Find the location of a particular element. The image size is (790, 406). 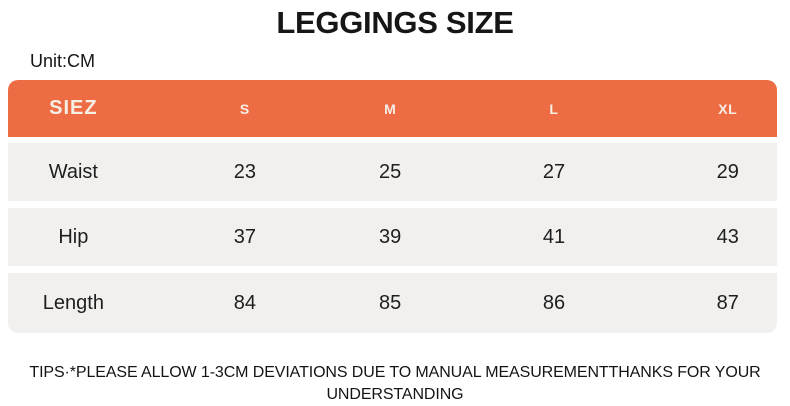

hip-value-m: 39 is located at coordinates (390, 236).